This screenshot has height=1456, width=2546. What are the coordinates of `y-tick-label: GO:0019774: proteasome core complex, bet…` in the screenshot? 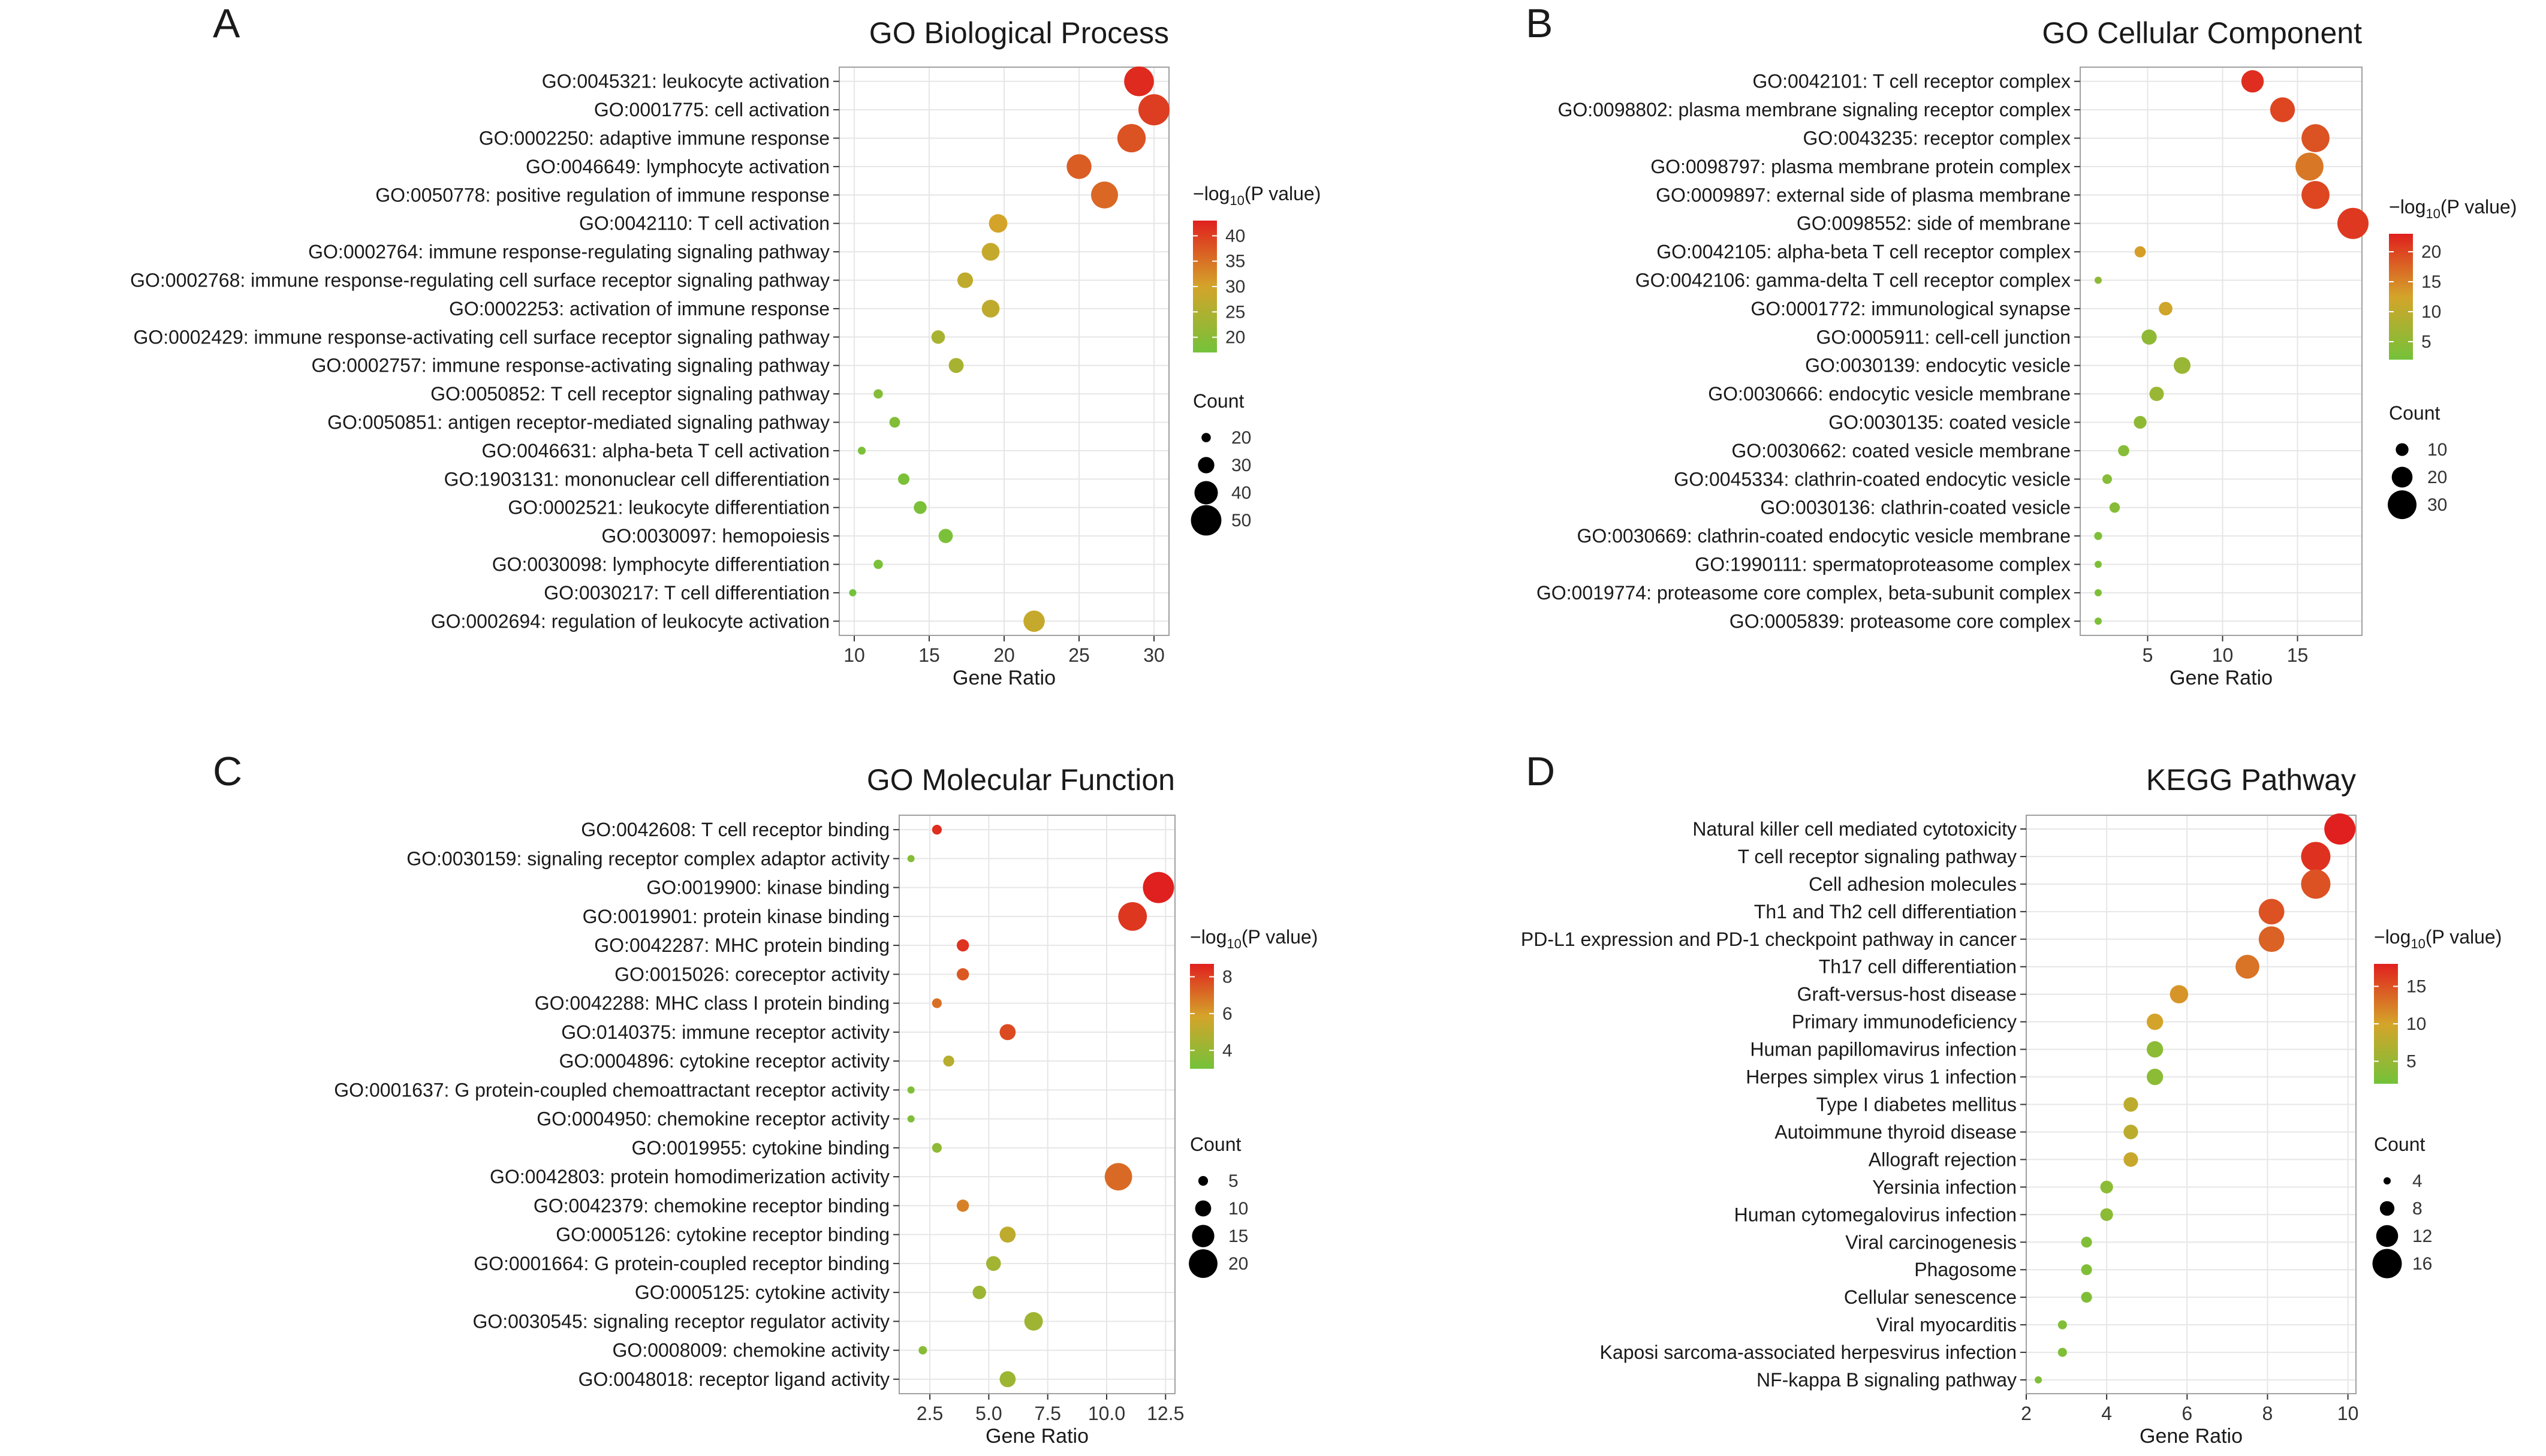 It's located at (1803, 593).